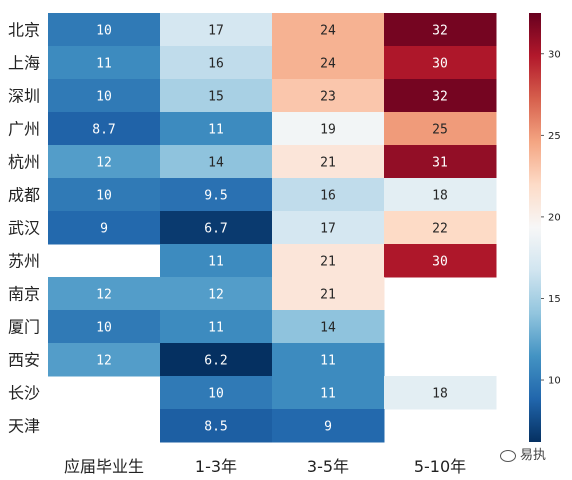  I want to click on row-label: 杭州, so click(24, 162).